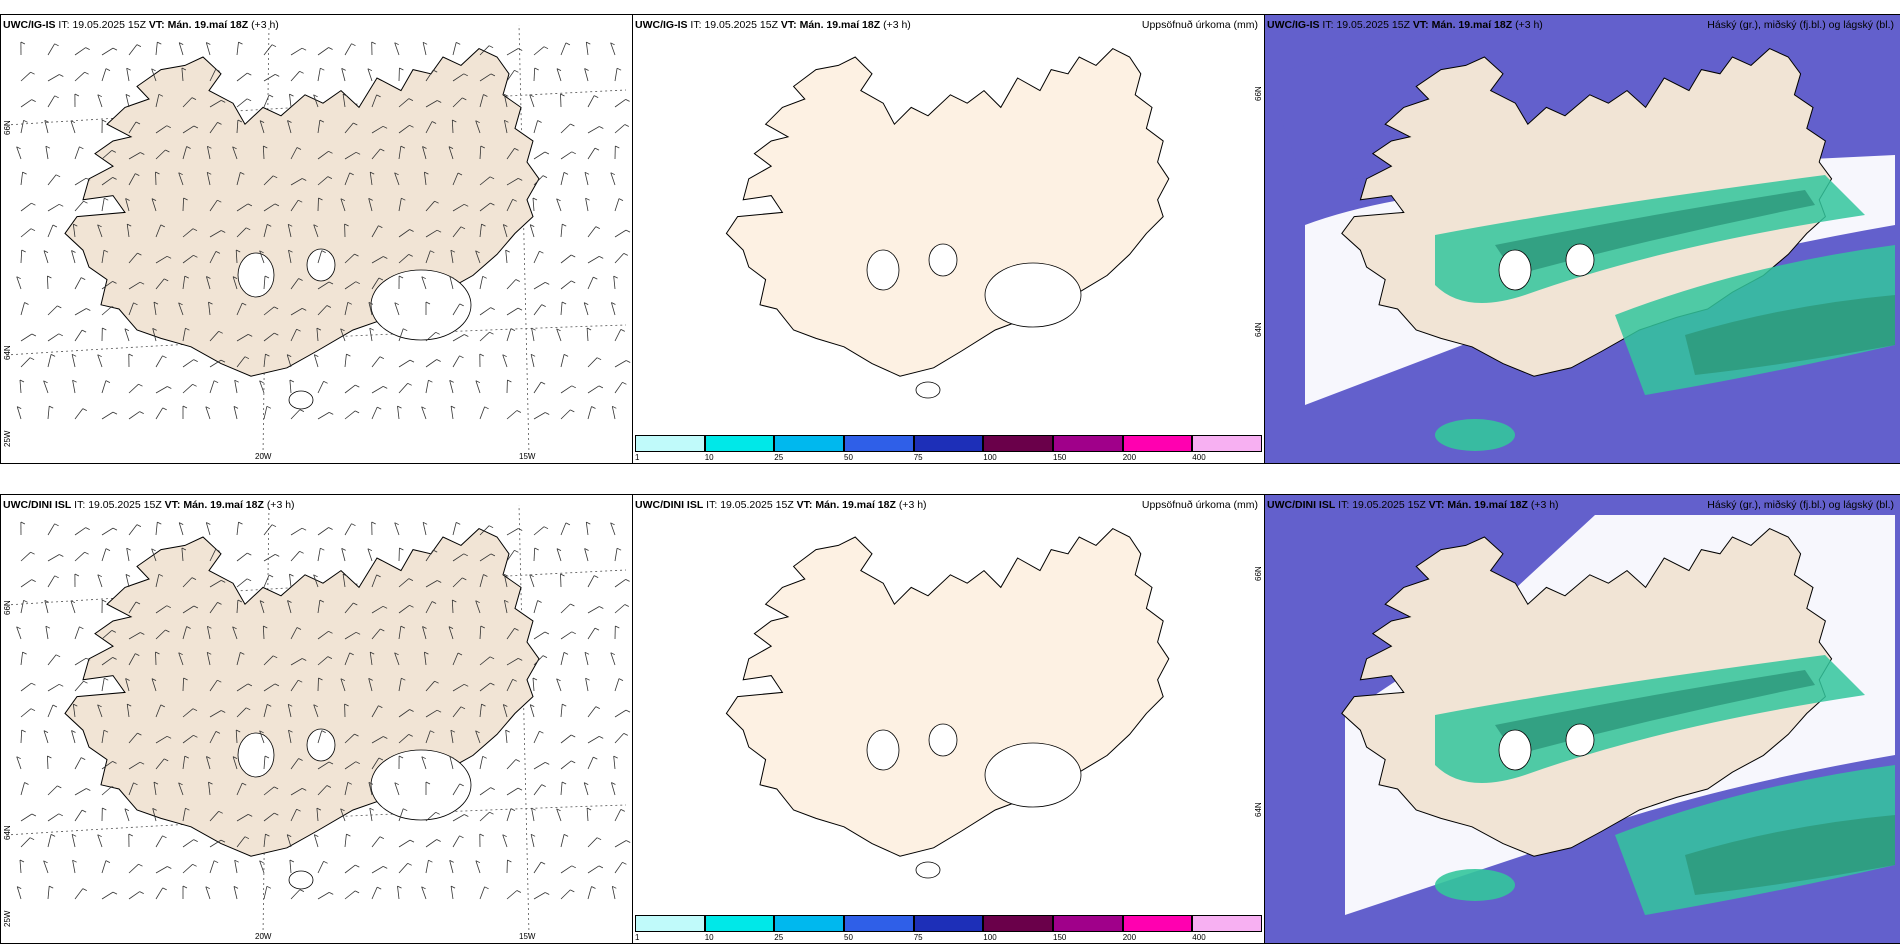  Describe the element at coordinates (637, 937) in the screenshot. I see `colorbar-tick: 1` at that location.